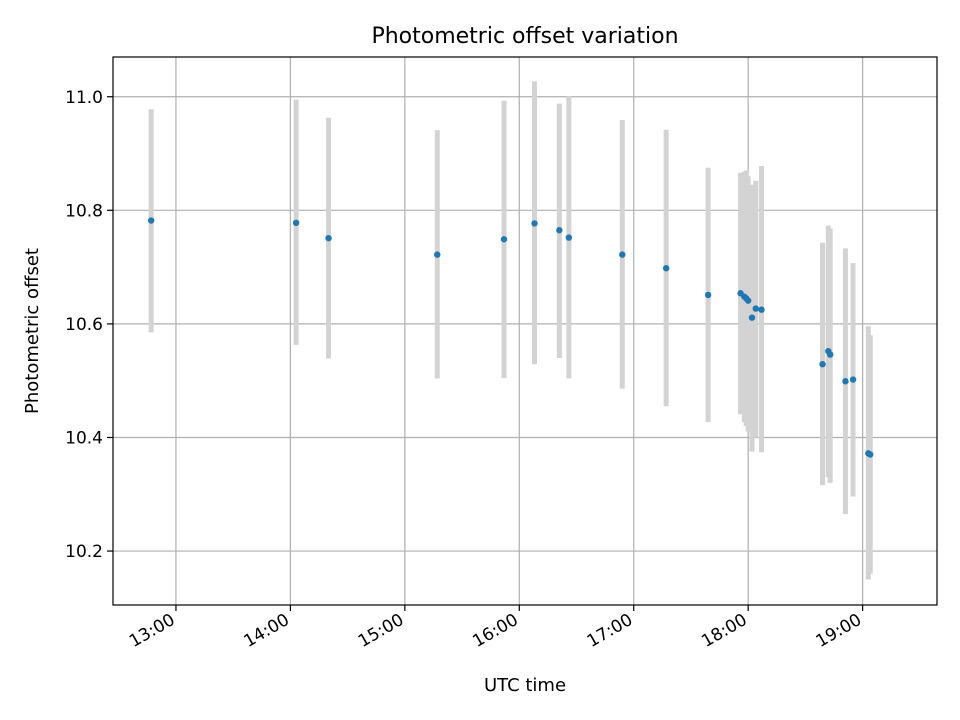  Describe the element at coordinates (610, 631) in the screenshot. I see `x-tick-label: 17:00` at that location.